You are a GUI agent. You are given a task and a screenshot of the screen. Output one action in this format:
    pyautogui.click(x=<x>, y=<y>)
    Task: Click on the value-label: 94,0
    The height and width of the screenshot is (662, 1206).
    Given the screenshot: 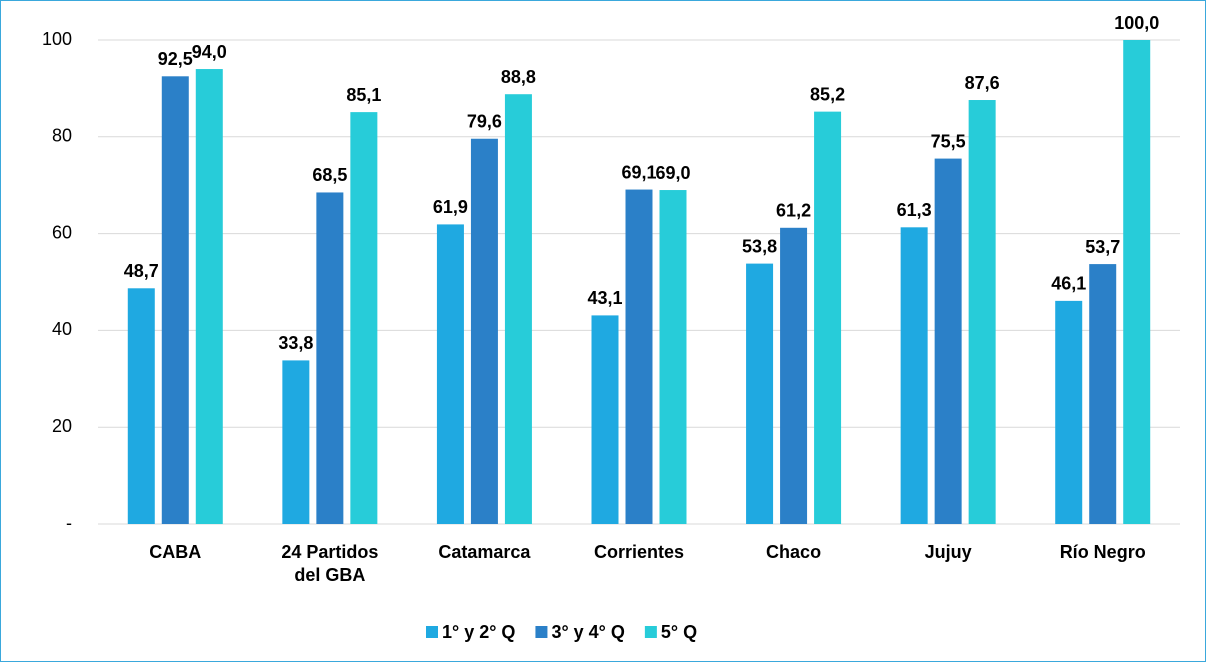 What is the action you would take?
    pyautogui.click(x=209, y=52)
    